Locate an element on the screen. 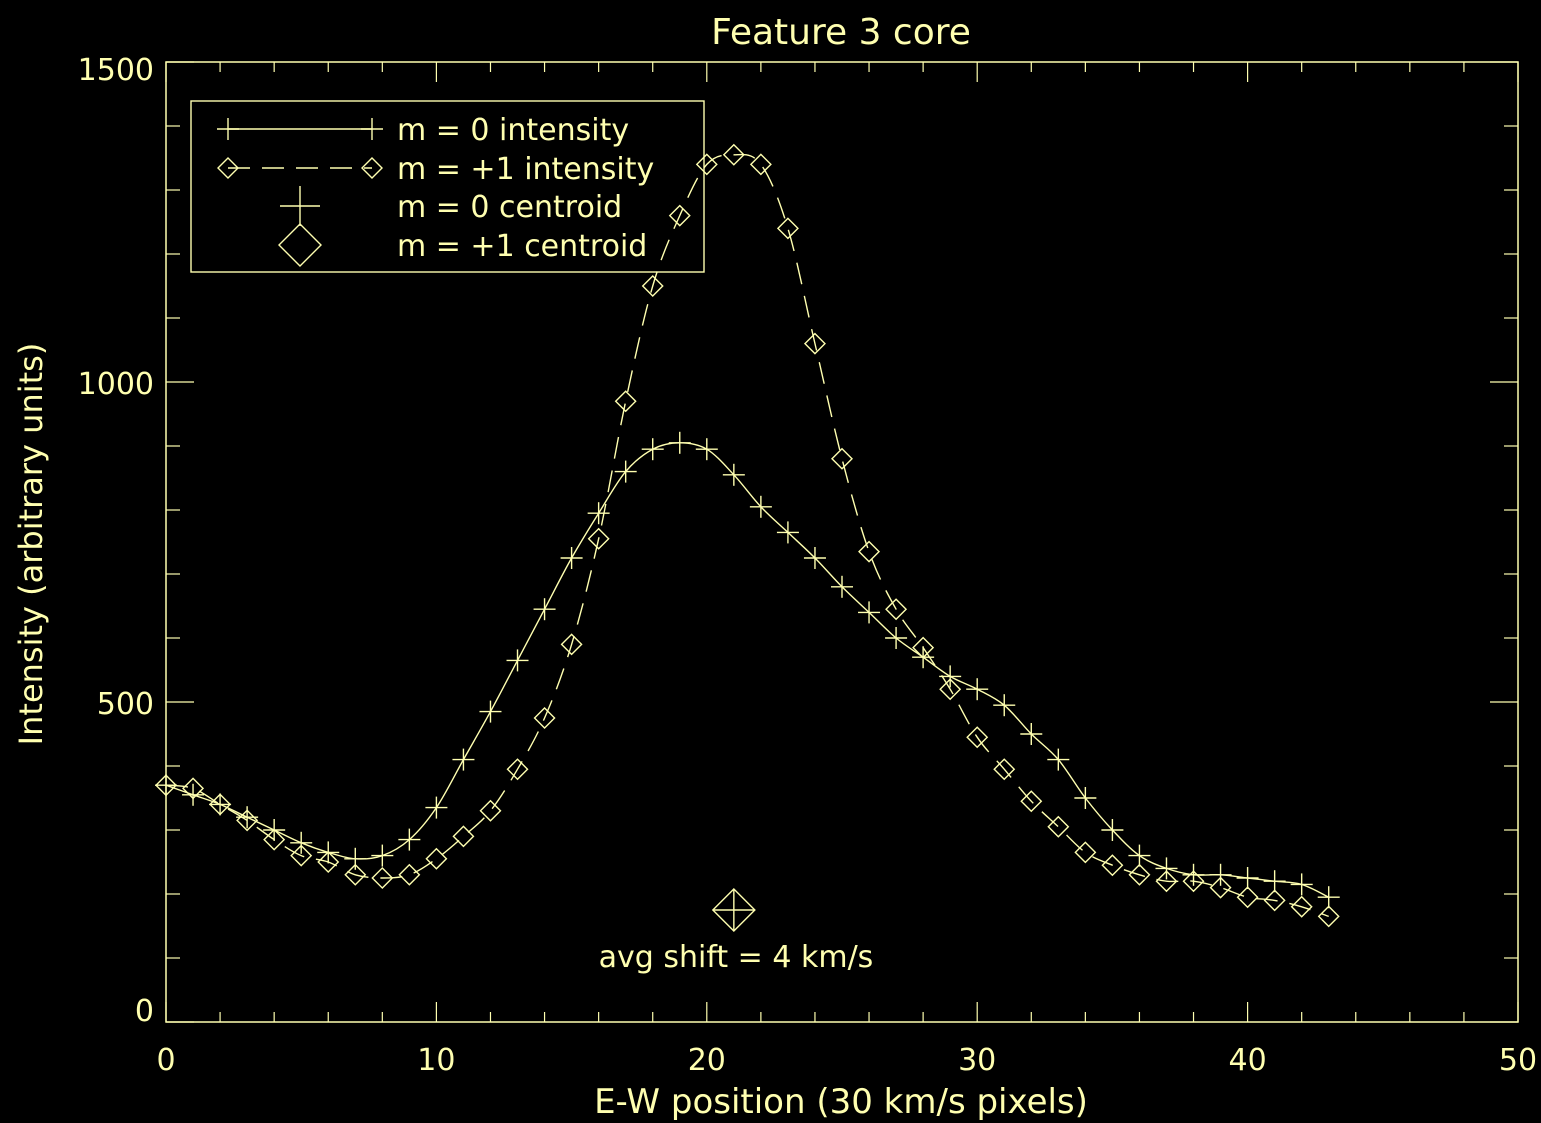  x-tick-label: 40 is located at coordinates (1248, 1060).